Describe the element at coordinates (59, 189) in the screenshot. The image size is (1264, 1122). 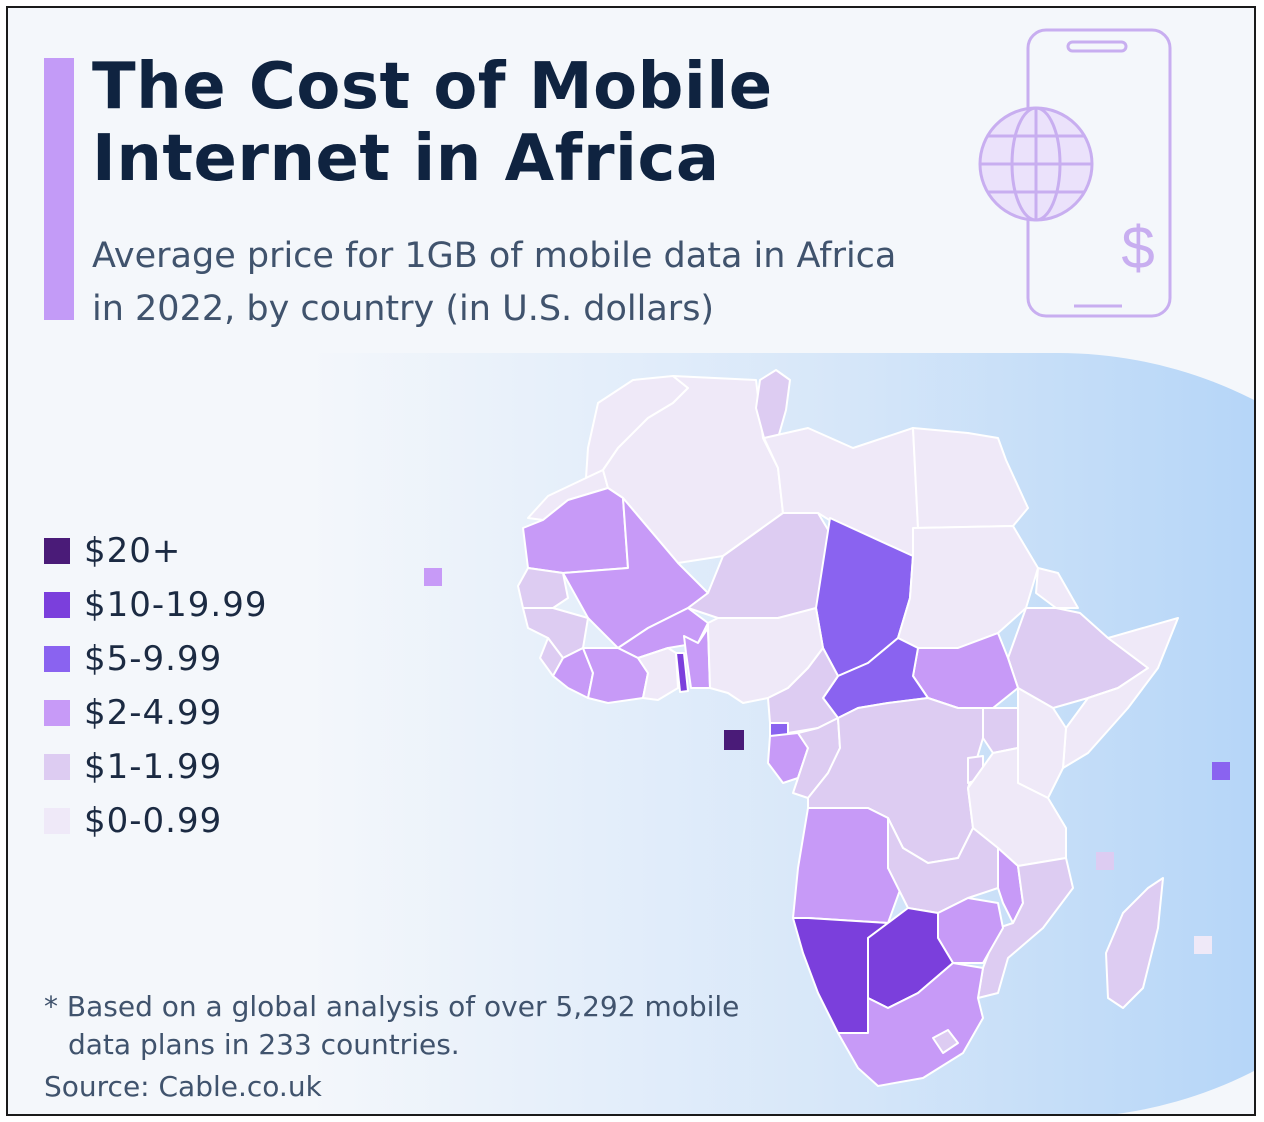
I see `title-accent-bar` at that location.